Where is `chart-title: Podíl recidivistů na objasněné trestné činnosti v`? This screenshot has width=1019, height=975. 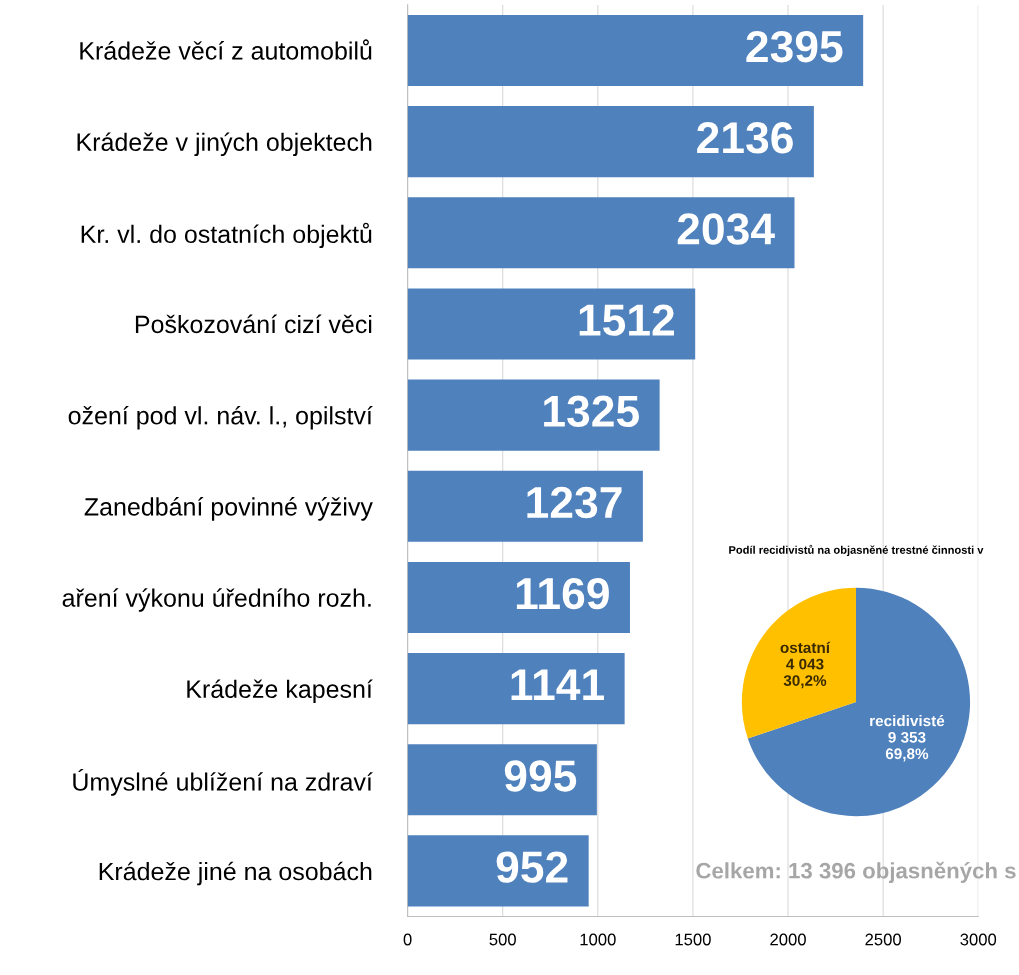 chart-title: Podíl recidivistů na objasněné trestné činnosti v is located at coordinates (856, 550).